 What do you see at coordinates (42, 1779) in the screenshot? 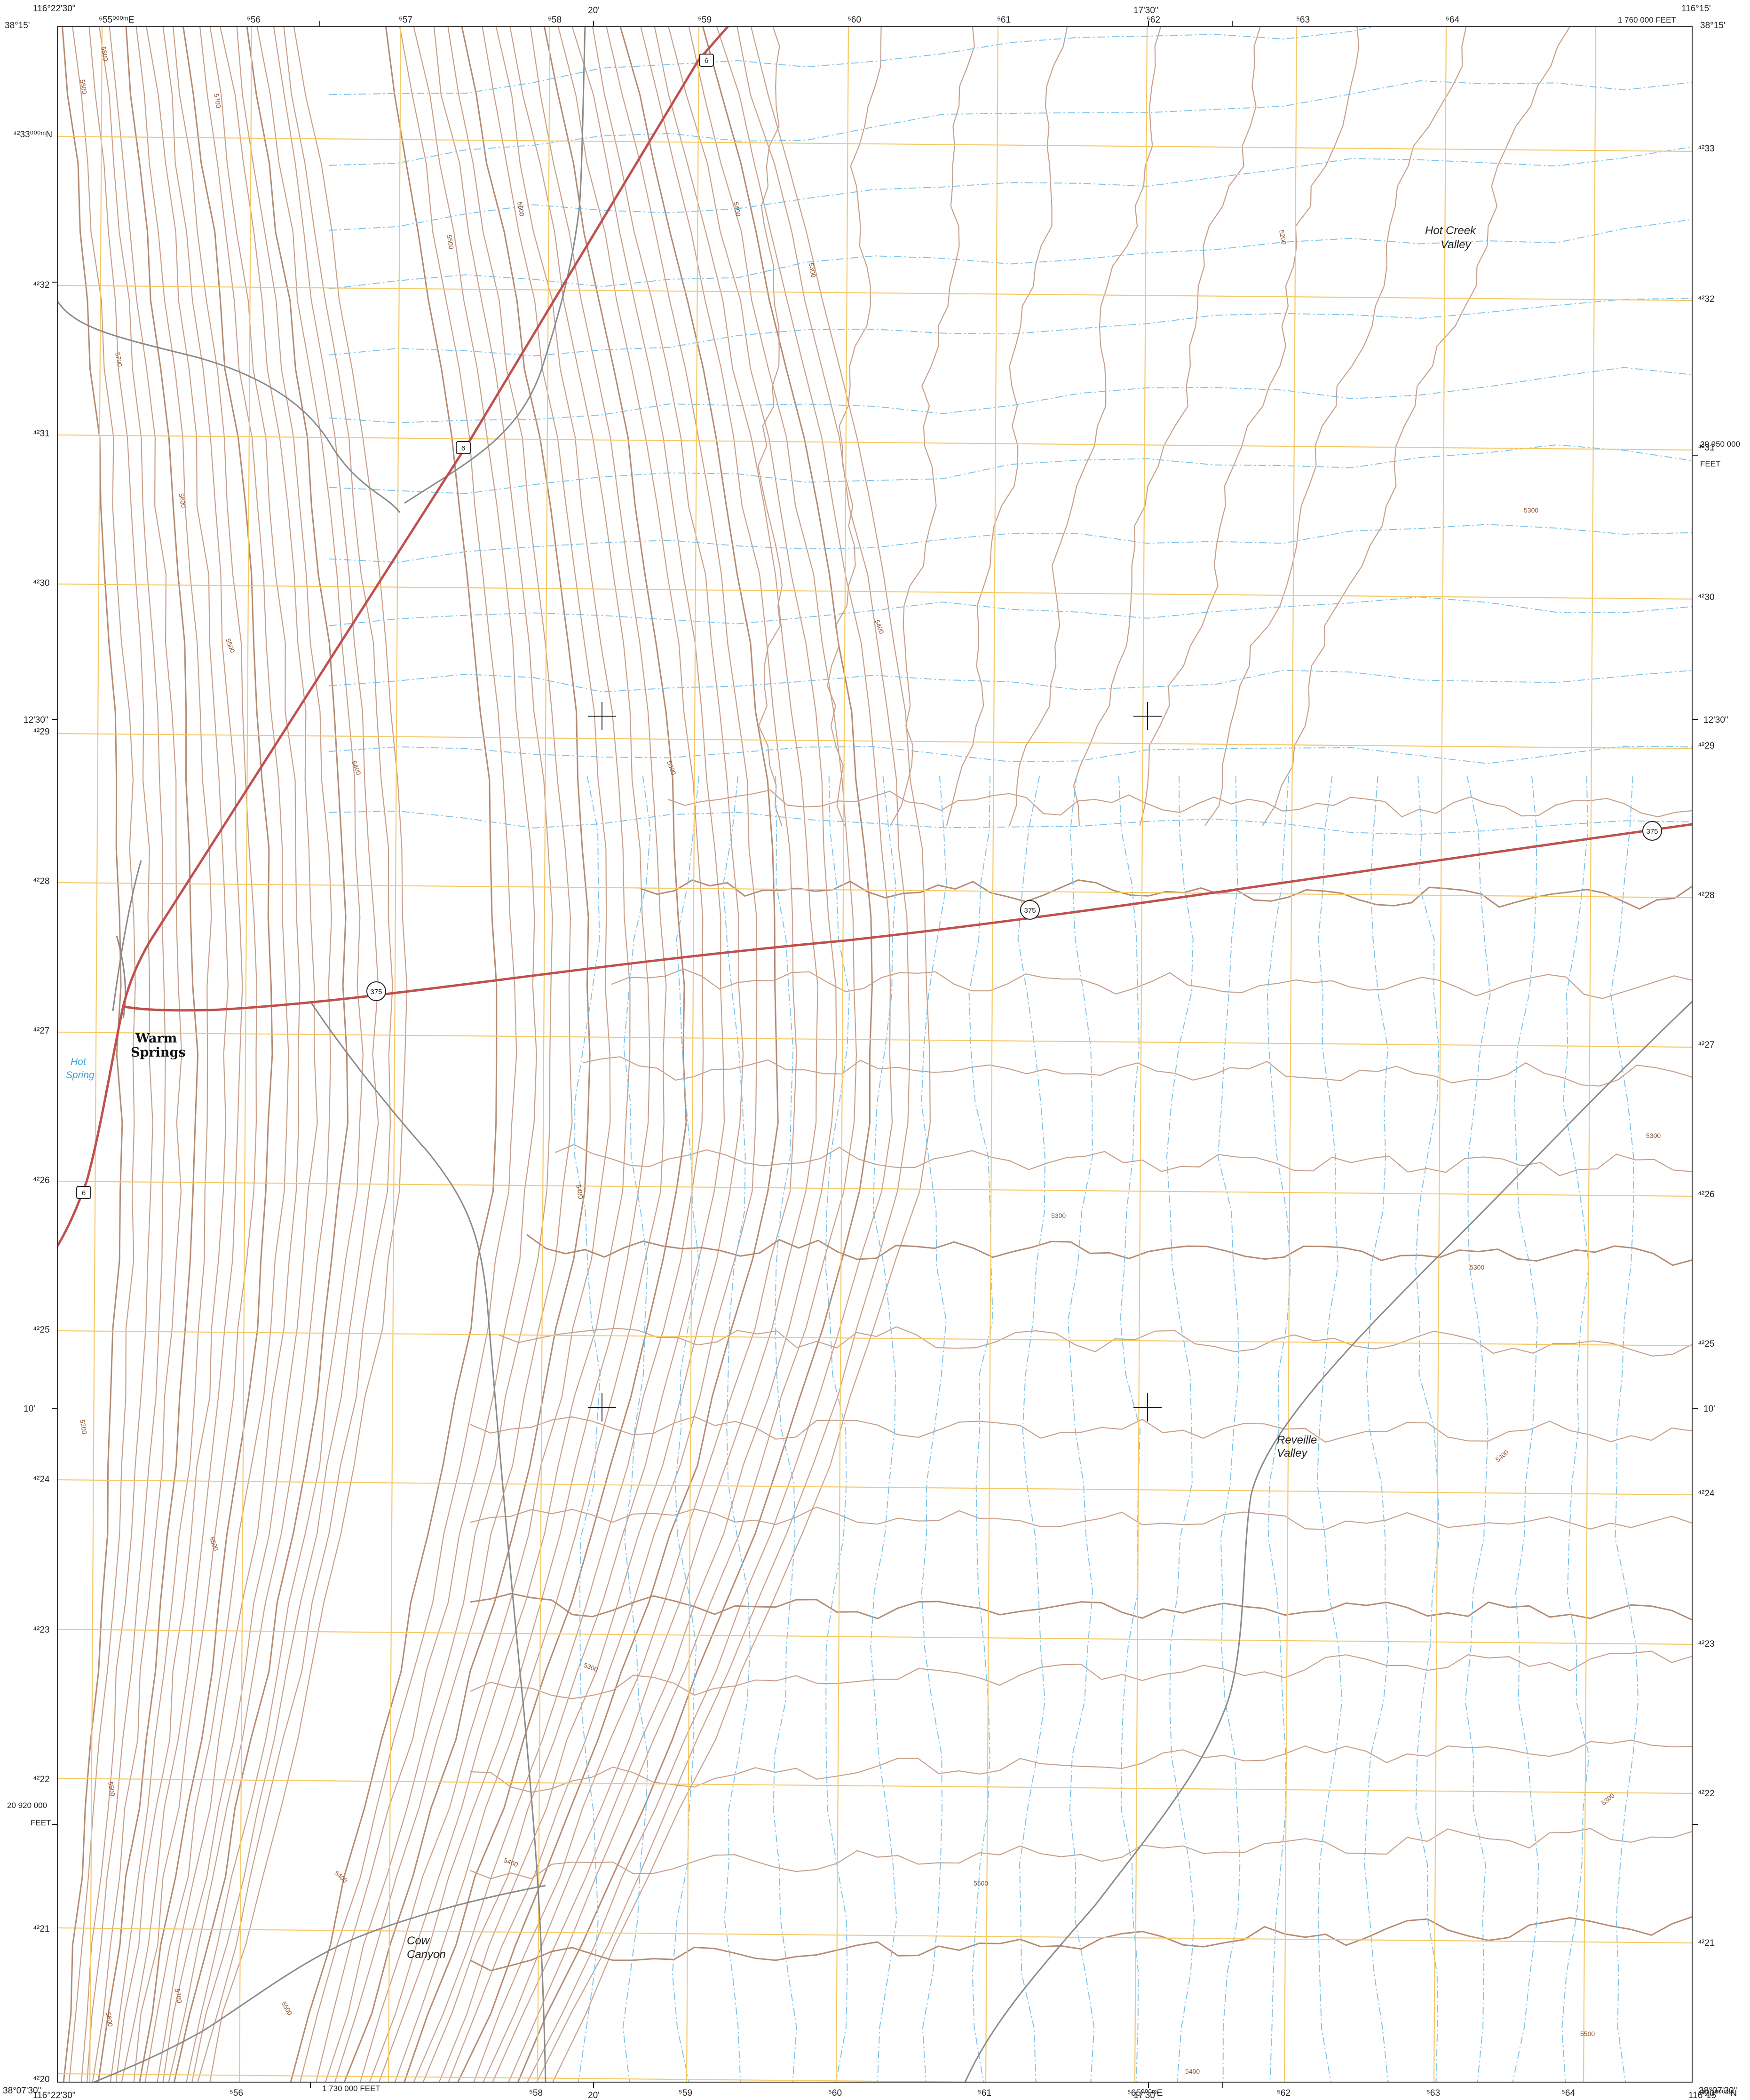
I see `left-utm-label: ⁴²22` at bounding box center [42, 1779].